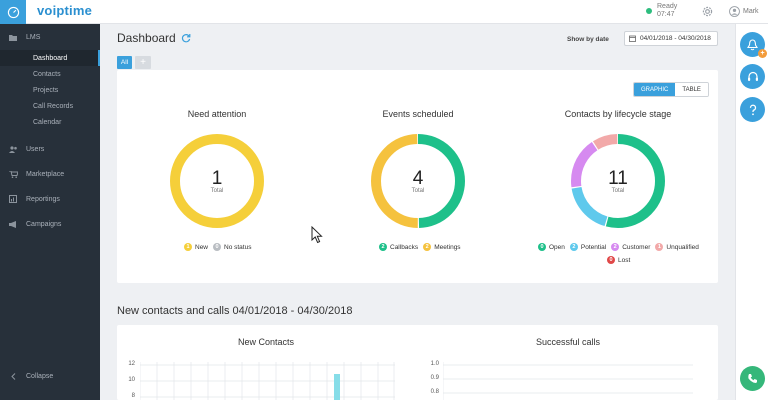  Describe the element at coordinates (417, 362) in the screenshot. I see `charts-card` at that location.